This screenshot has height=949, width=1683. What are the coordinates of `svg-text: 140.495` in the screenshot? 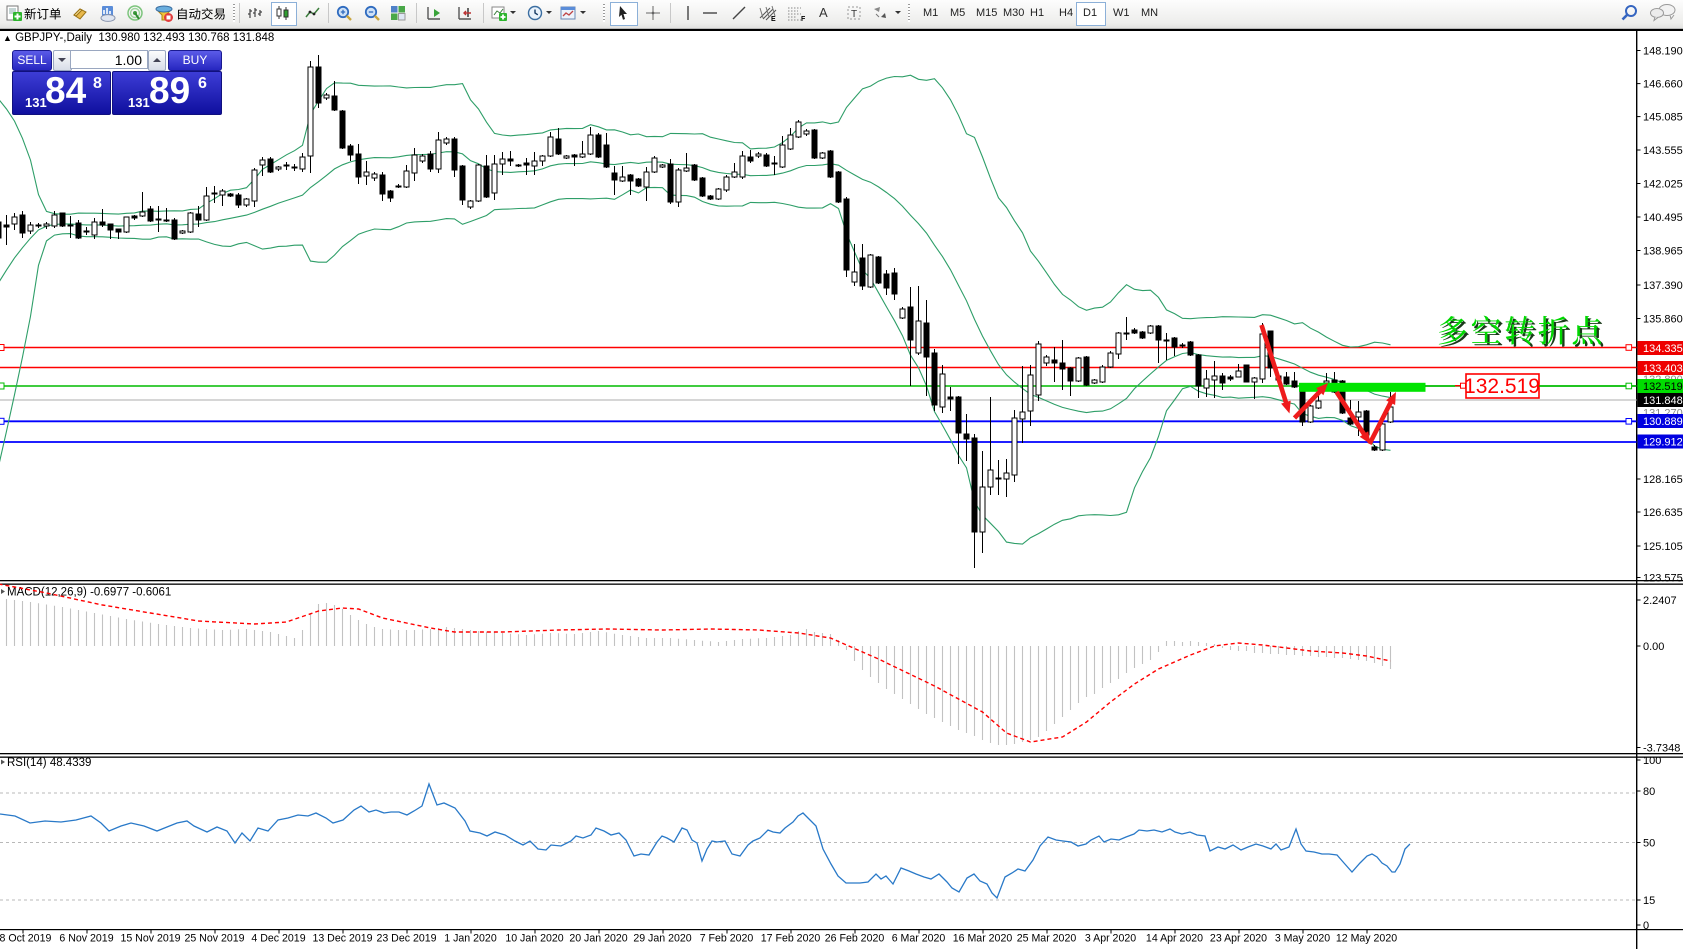 It's located at (1663, 218).